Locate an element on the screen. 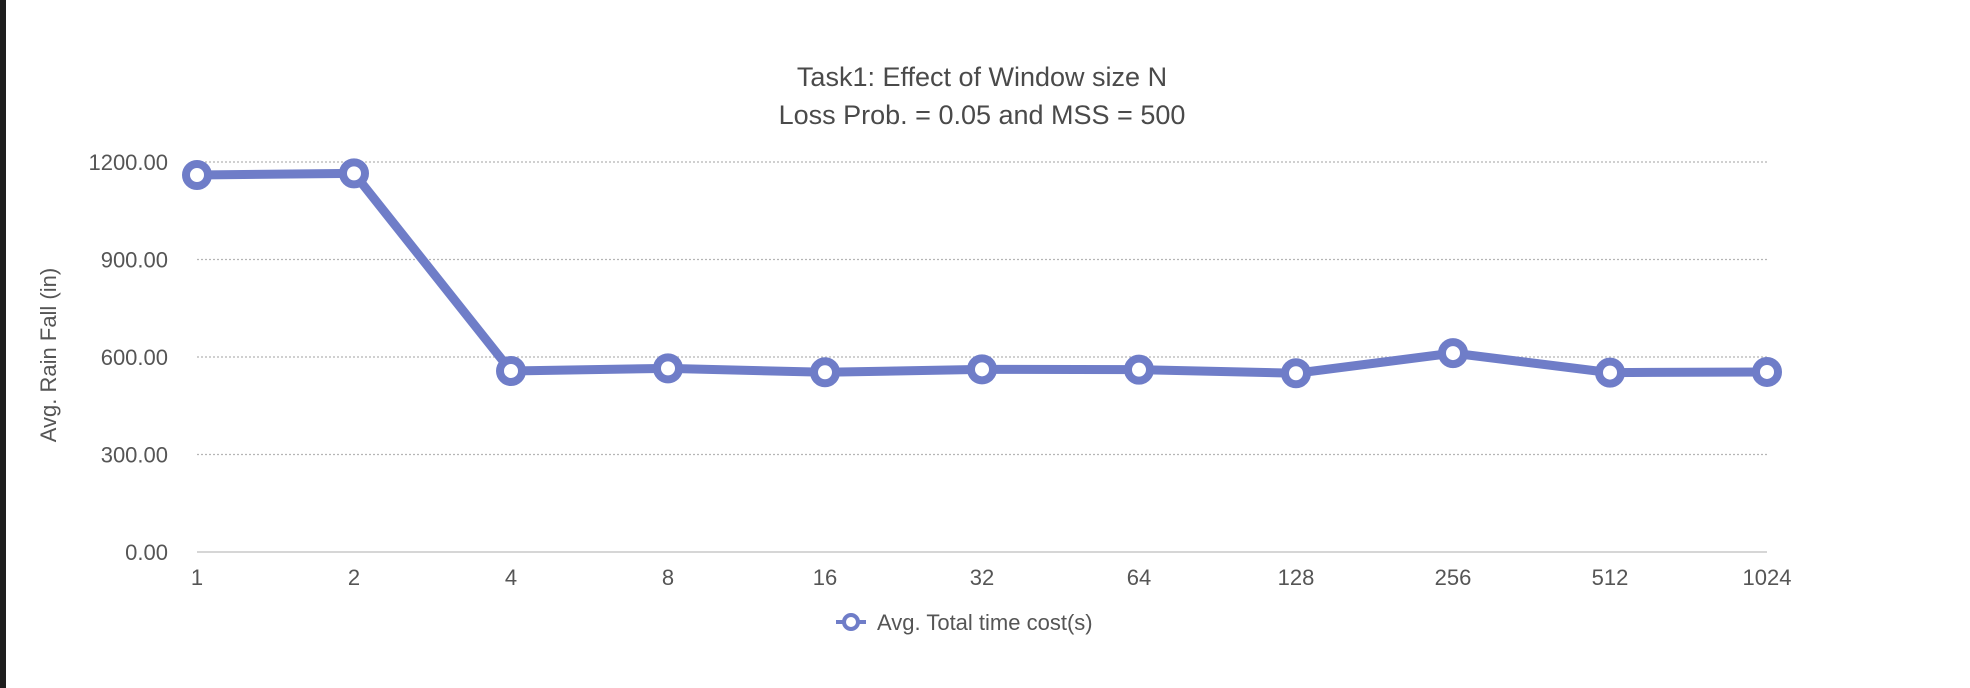 This screenshot has height=688, width=1970. legend-label: Avg. Total time cost(s) is located at coordinates (985, 622).